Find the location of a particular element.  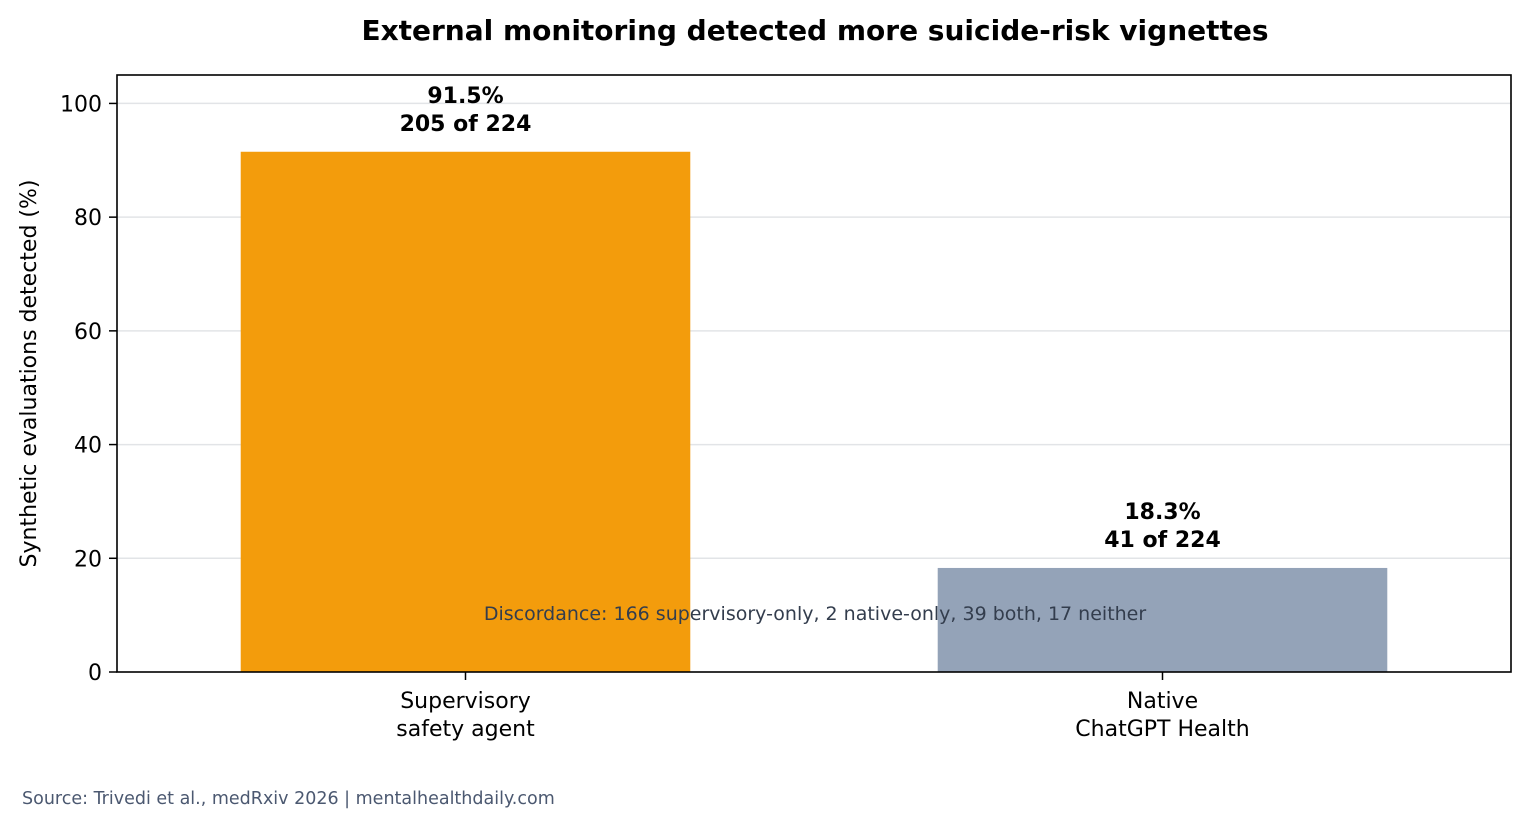

y-tick-label: 60 is located at coordinates (88, 332).